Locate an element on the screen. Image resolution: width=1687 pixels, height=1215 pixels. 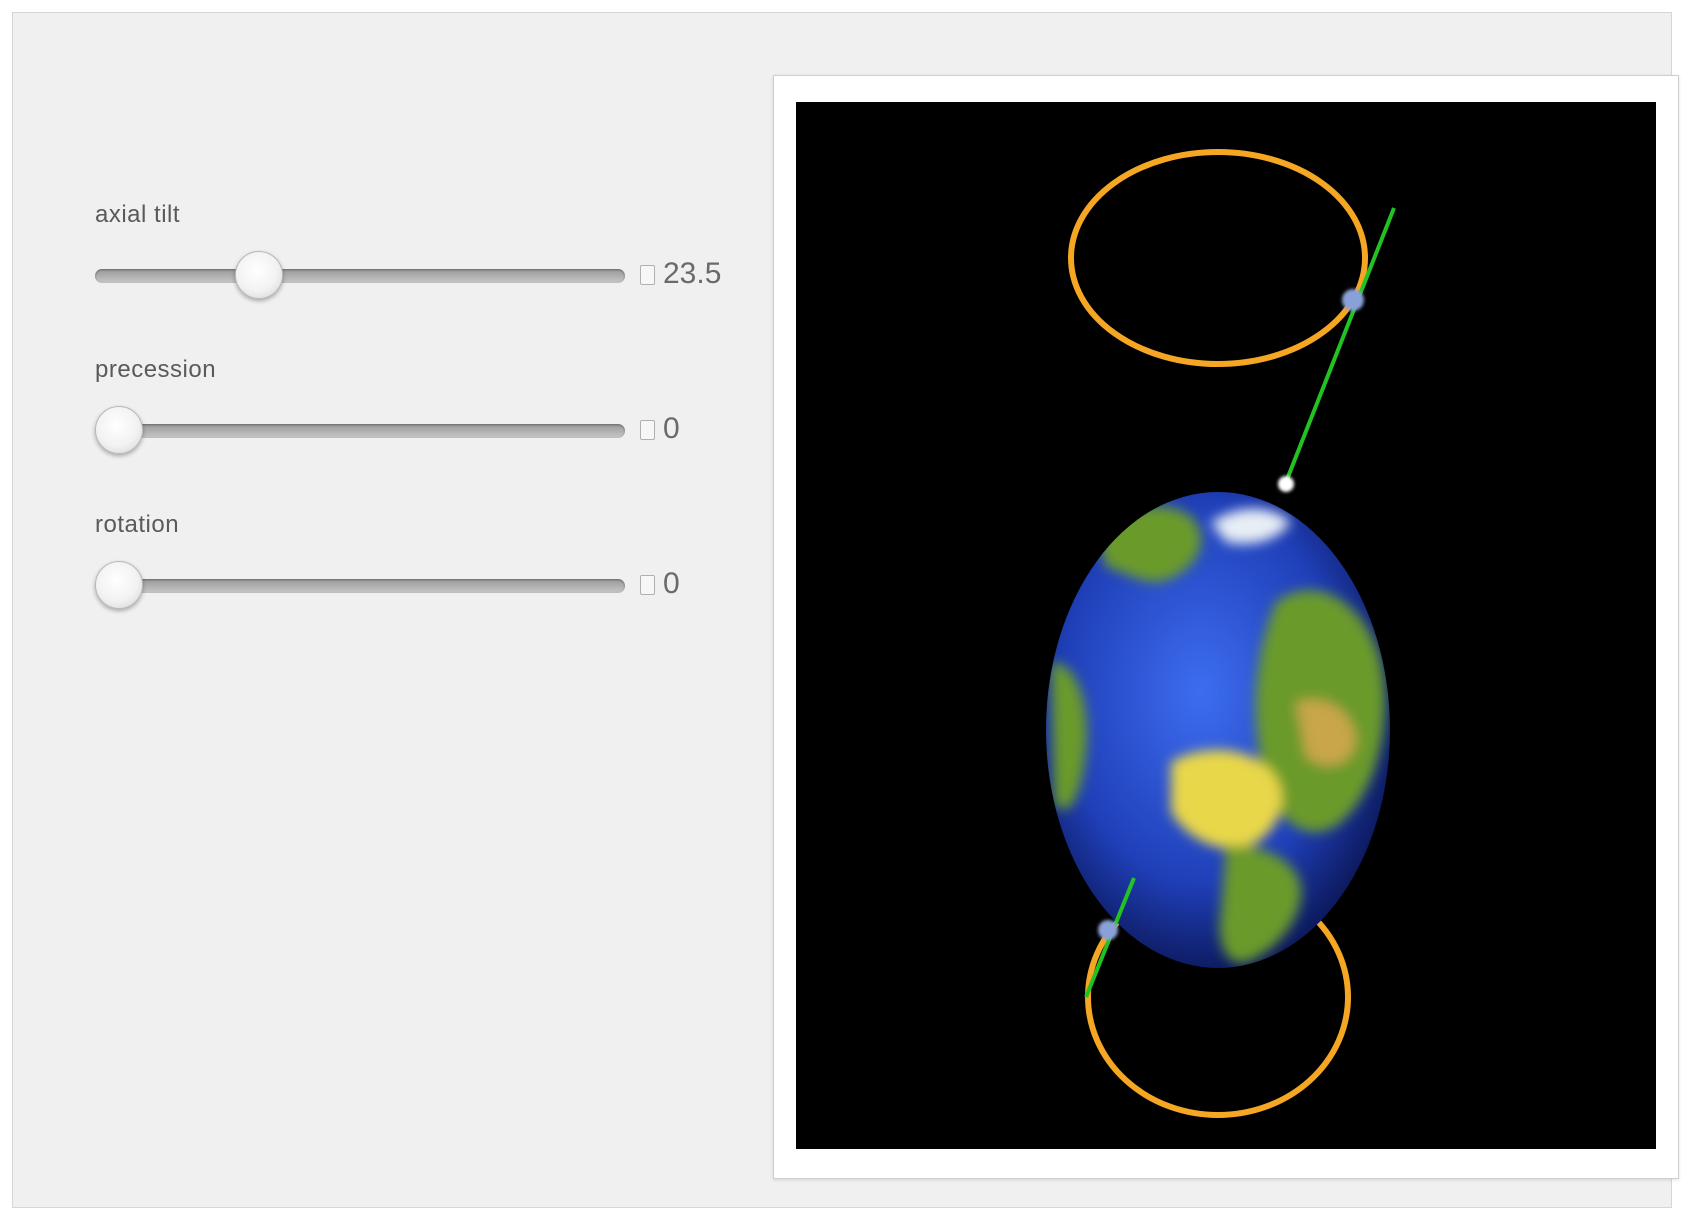
earth-landmasses is located at coordinates (1218, 734).